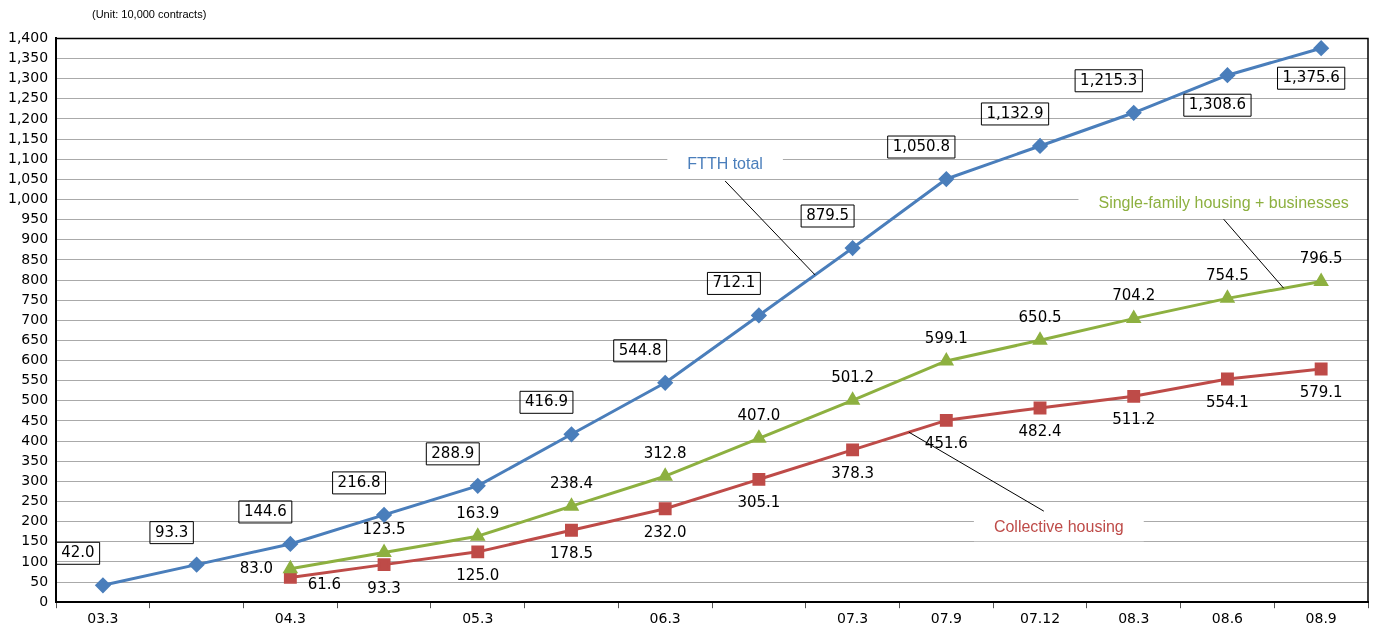 The image size is (1386, 631). I want to click on x-tick-label: 04.3, so click(290, 618).